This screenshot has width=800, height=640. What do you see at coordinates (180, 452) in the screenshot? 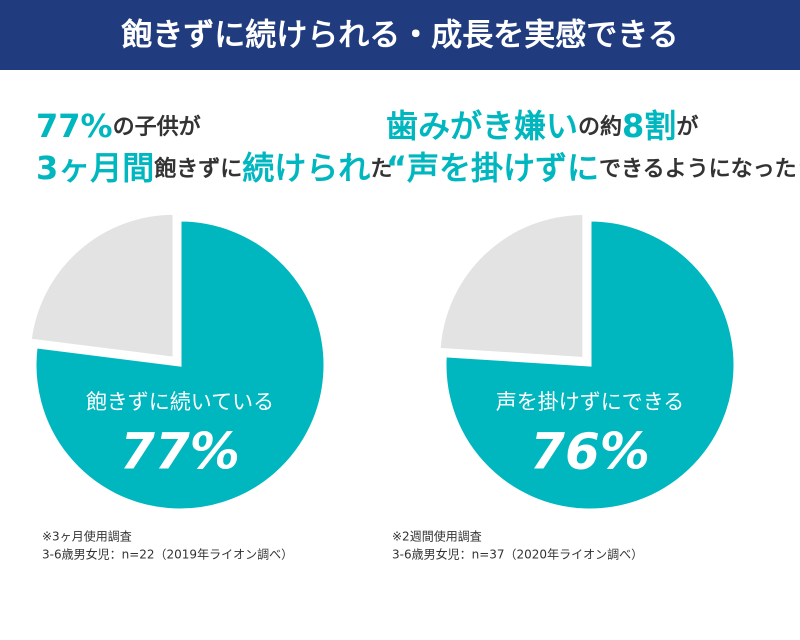
I see `slice-value: 77%` at bounding box center [180, 452].